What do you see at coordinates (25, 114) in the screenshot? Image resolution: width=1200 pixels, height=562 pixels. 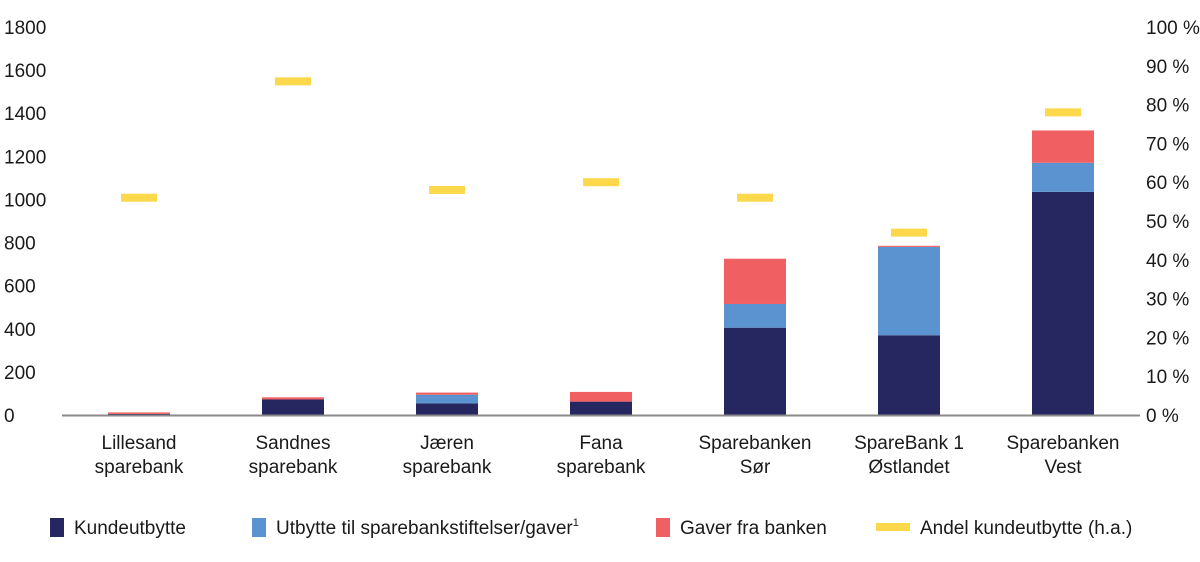 I see `y-tick-label: 1400` at bounding box center [25, 114].